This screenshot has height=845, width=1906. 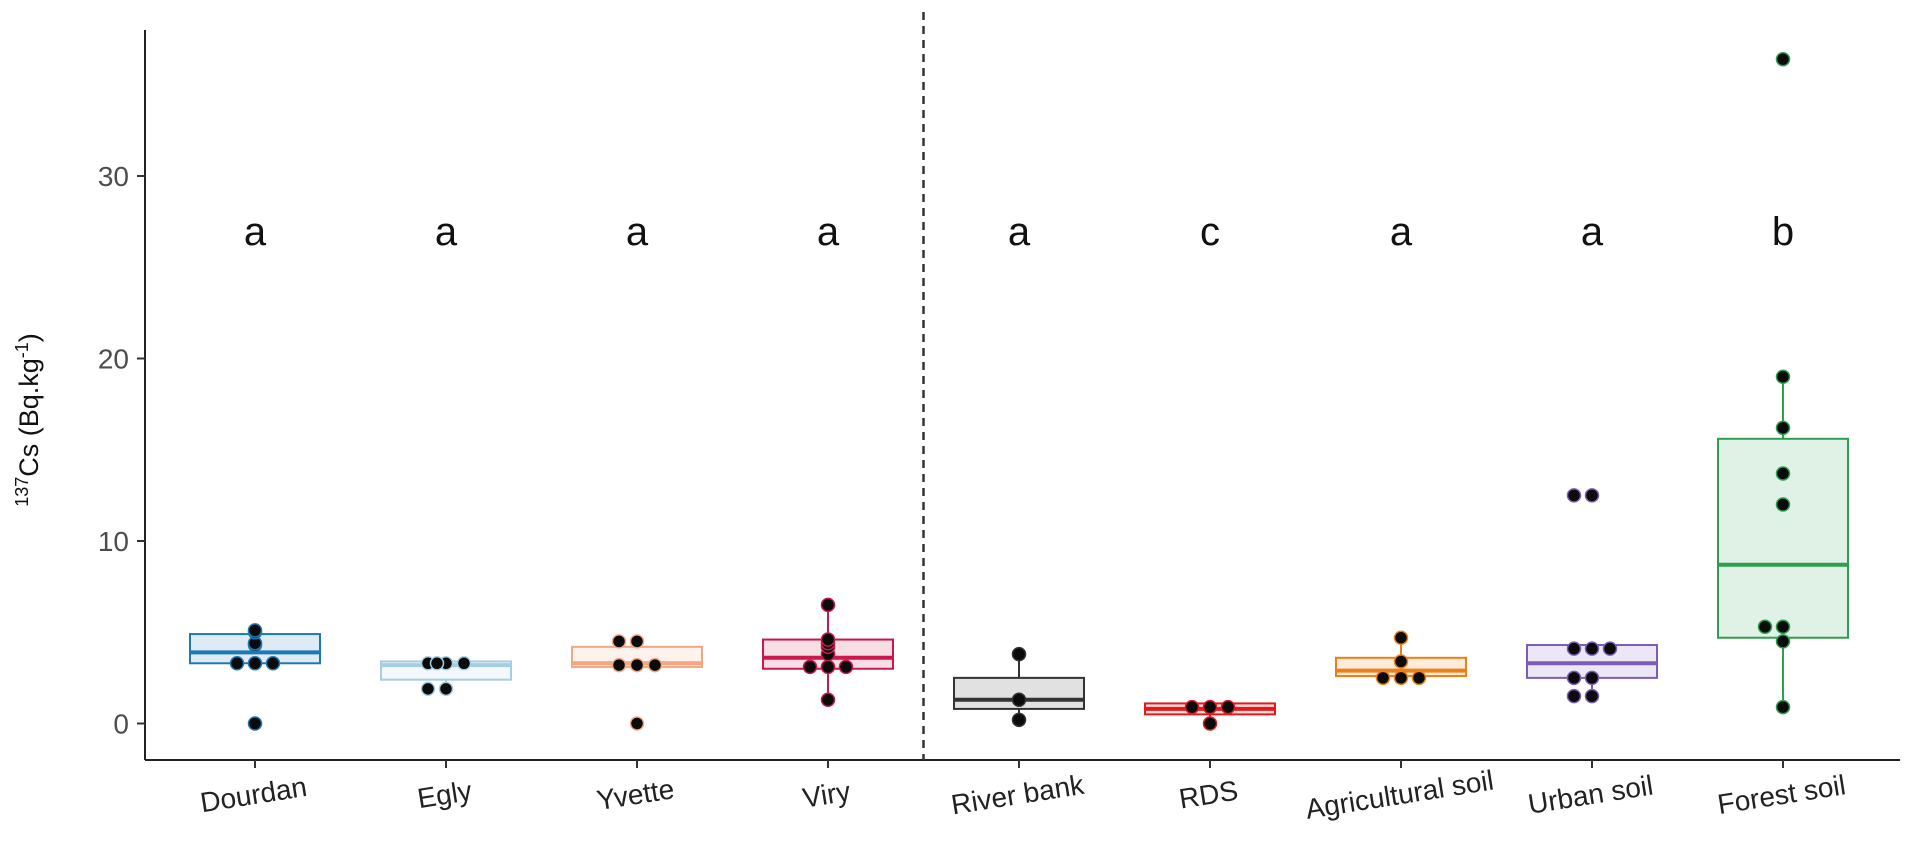 What do you see at coordinates (113, 359) in the screenshot?
I see `y-tick-label: 20` at bounding box center [113, 359].